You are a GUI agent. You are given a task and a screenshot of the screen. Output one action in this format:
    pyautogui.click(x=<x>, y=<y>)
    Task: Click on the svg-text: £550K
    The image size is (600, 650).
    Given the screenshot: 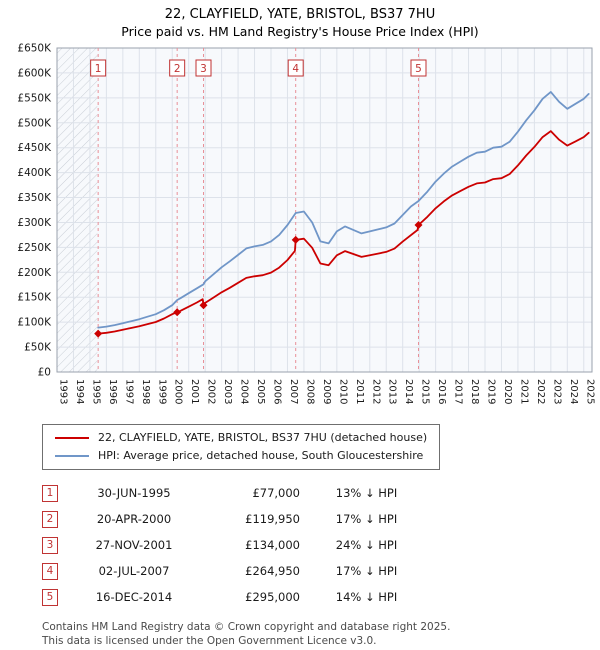 What is the action you would take?
    pyautogui.click(x=34, y=98)
    